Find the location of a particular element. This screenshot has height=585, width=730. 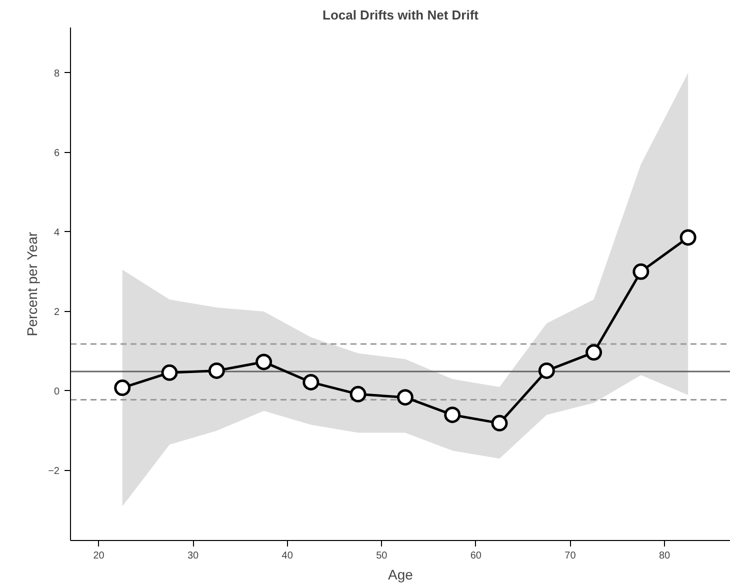

y-tick-label: 8 is located at coordinates (57, 74).